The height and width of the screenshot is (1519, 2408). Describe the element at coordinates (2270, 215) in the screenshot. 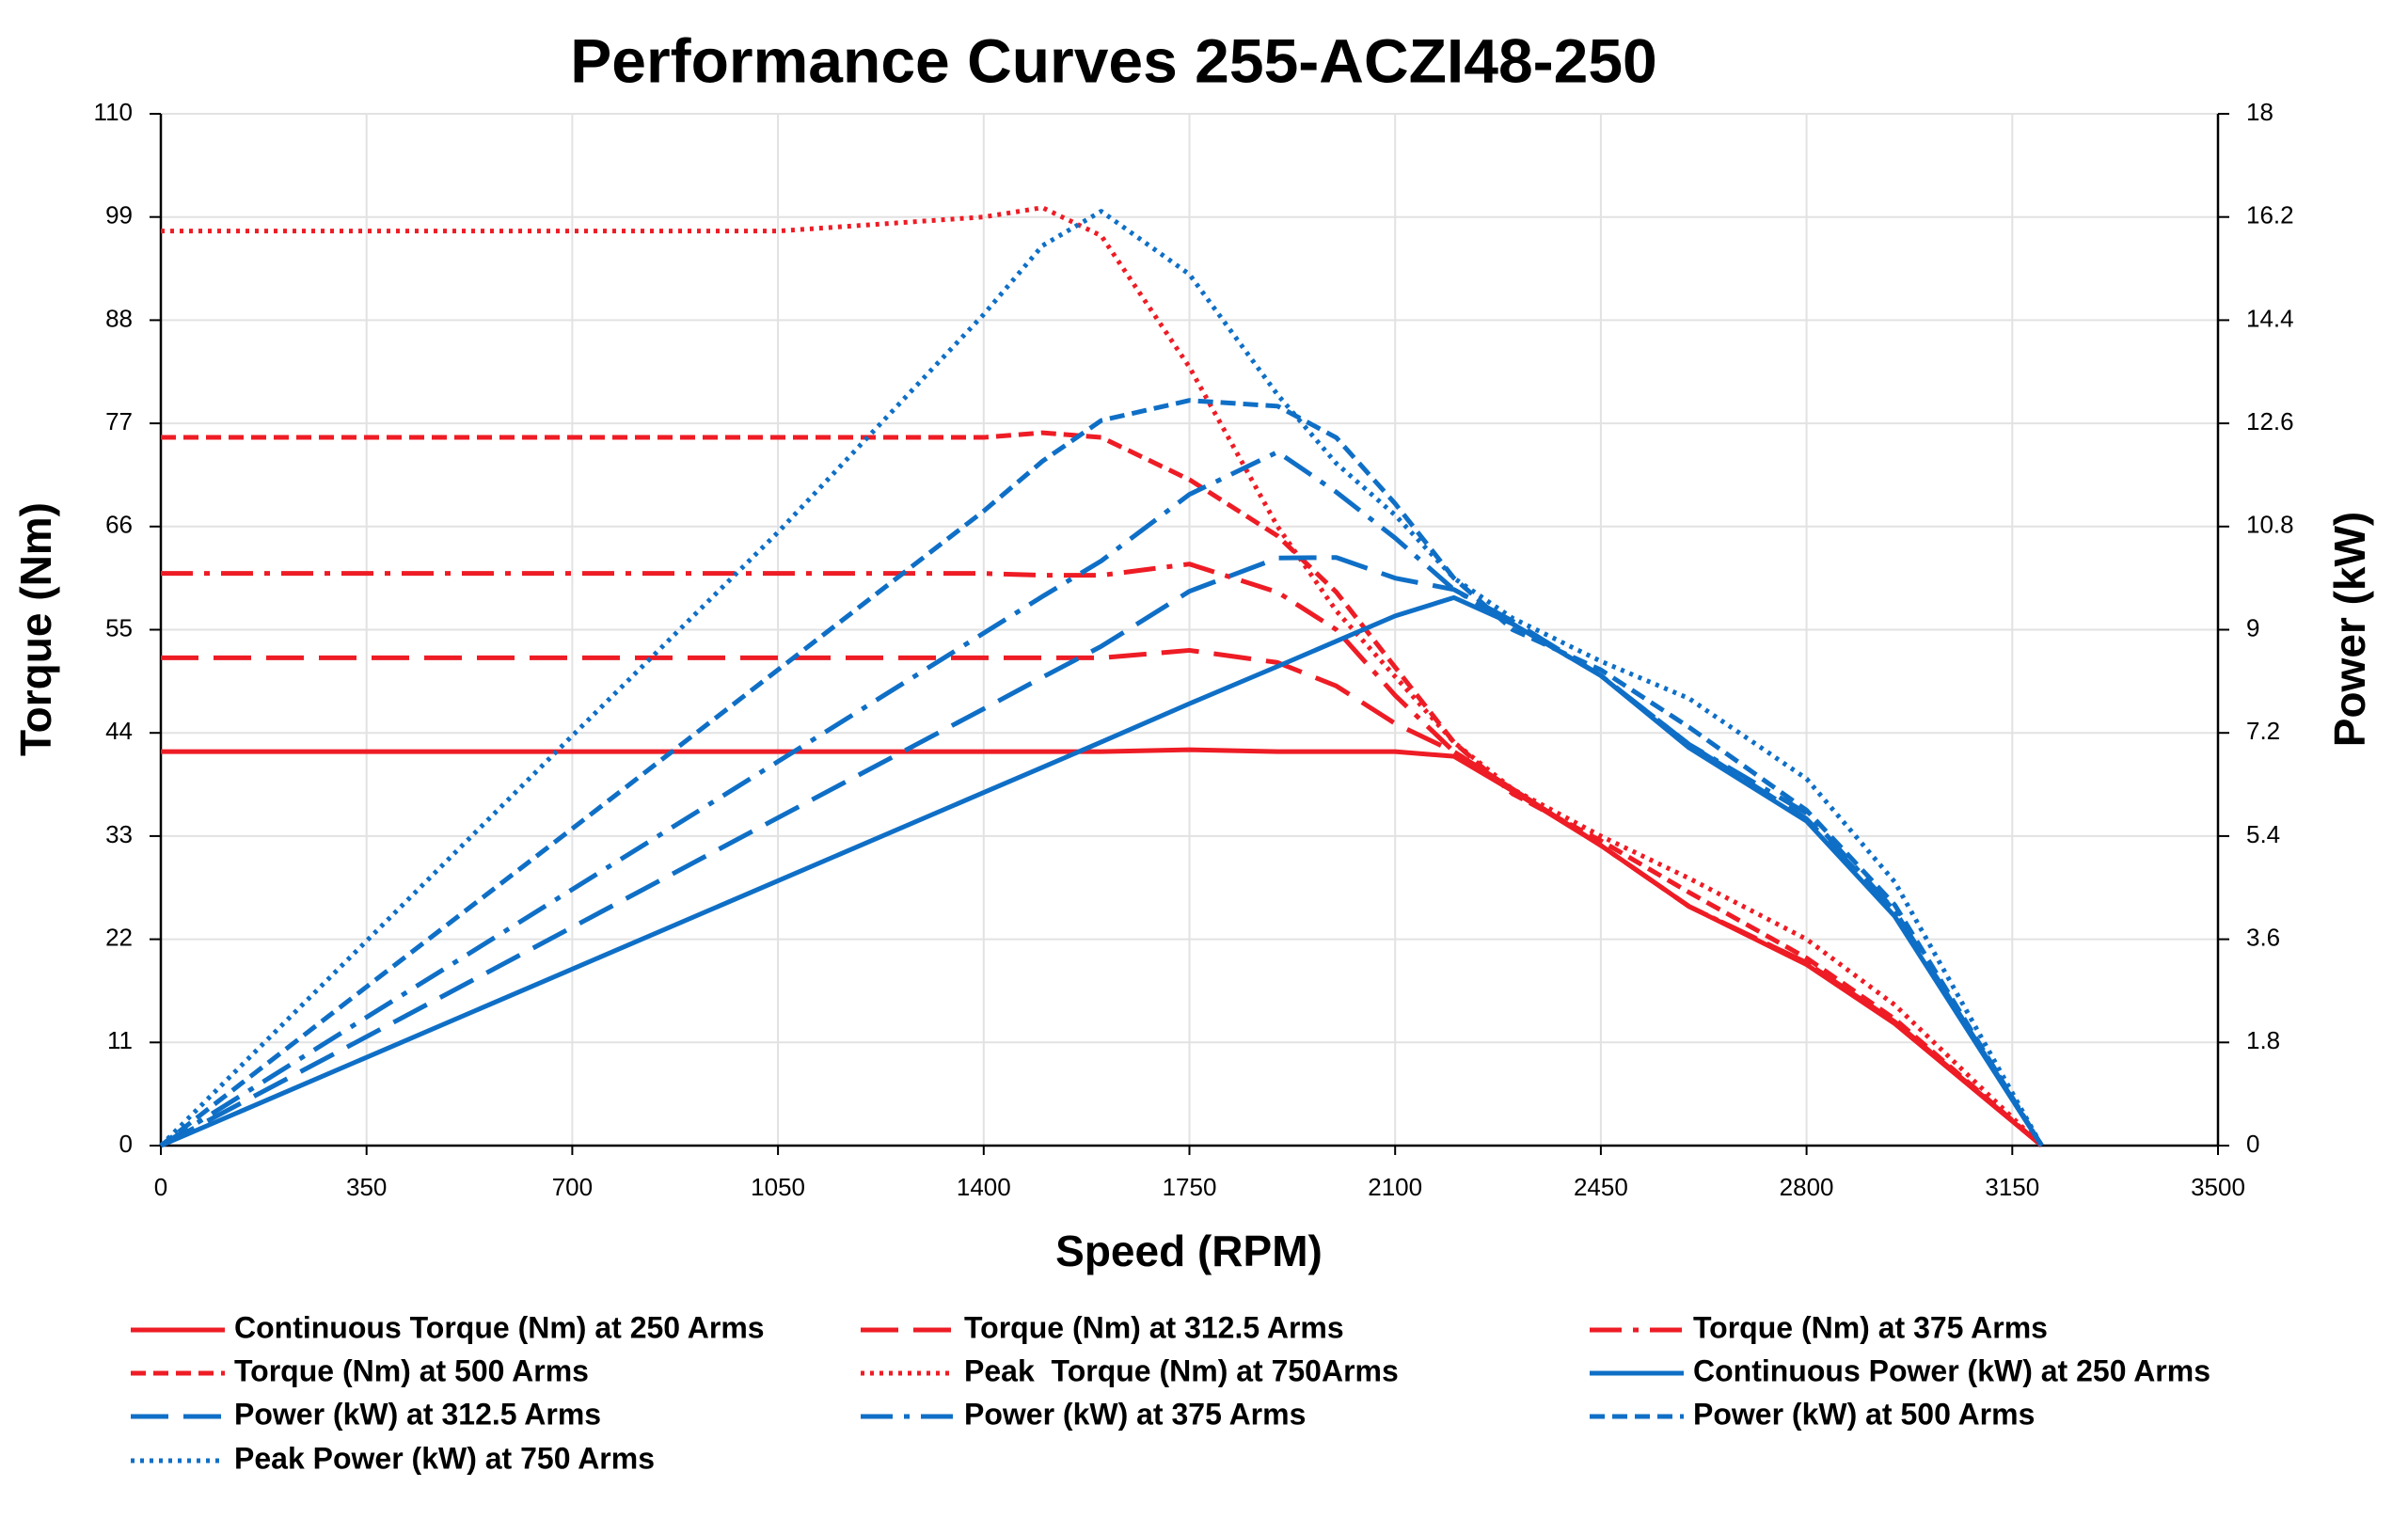

I see `y2-tick-label: 16.2` at that location.